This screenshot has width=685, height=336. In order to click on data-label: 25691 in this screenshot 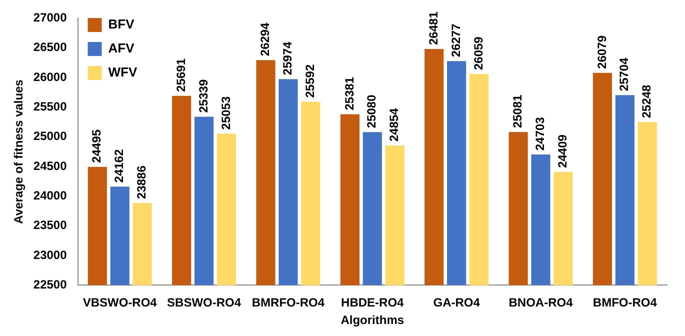, I will do `click(181, 75)`.